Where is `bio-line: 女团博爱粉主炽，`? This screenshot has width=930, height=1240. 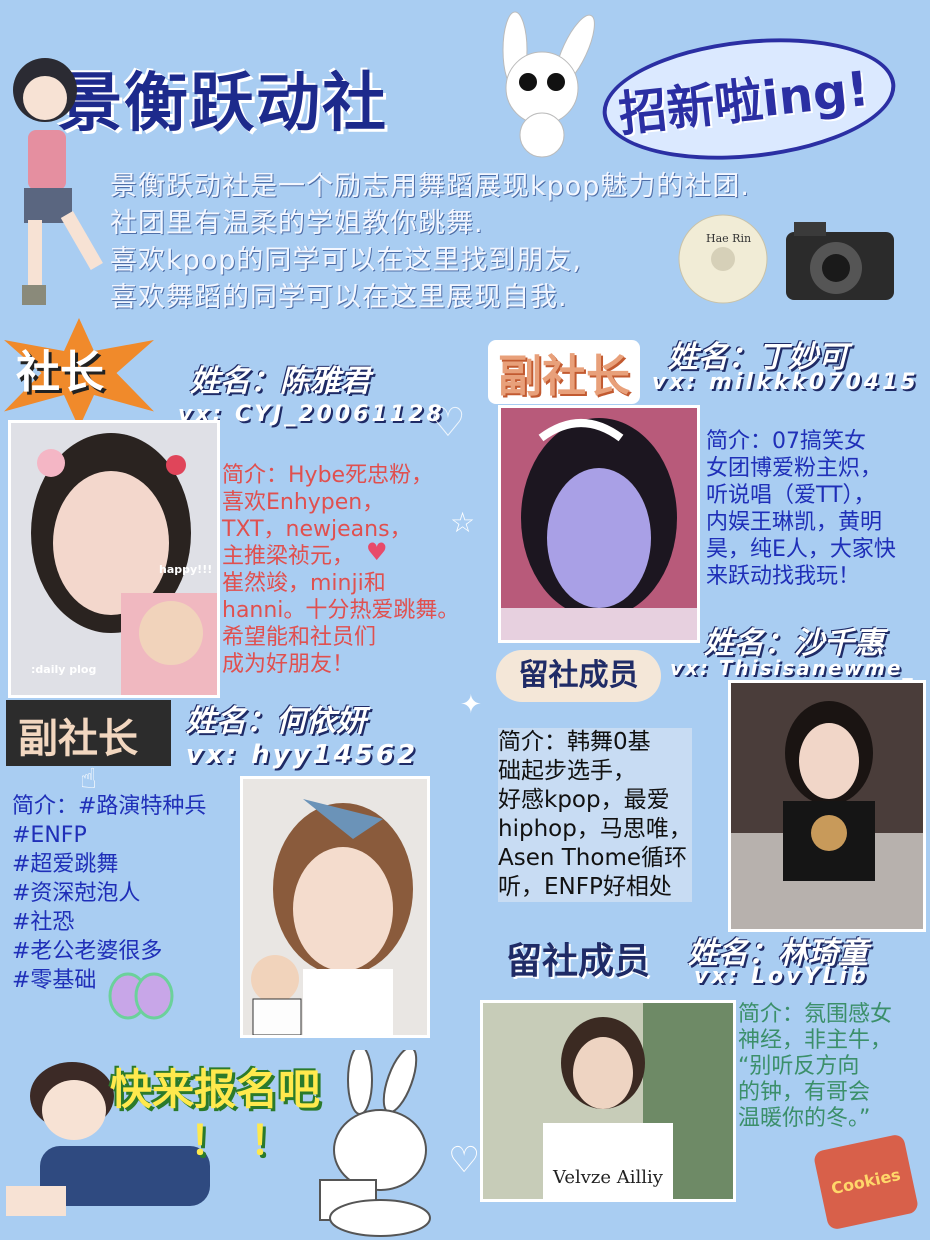 bio-line: 女团博爱粉主炽， is located at coordinates (794, 468).